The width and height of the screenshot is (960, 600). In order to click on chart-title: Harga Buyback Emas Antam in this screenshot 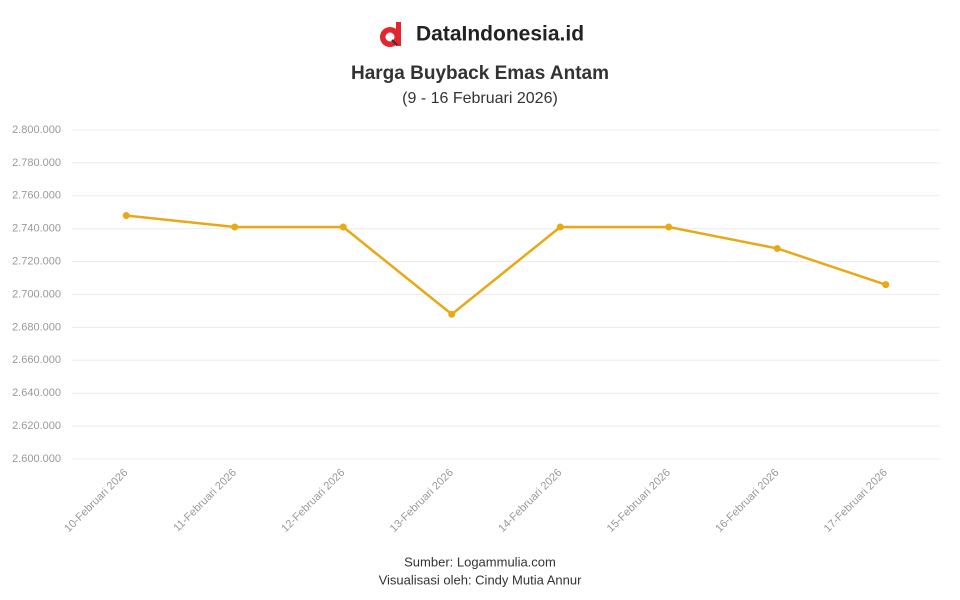, I will do `click(480, 73)`.